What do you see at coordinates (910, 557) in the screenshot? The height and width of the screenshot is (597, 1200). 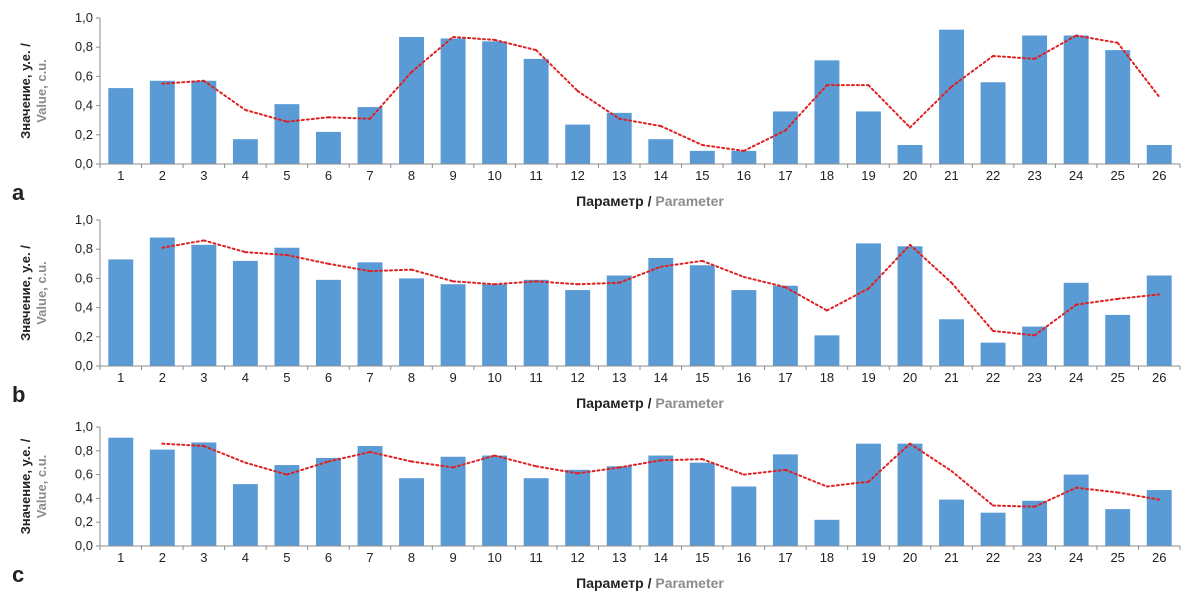 I see `x-tick-label: 20` at bounding box center [910, 557].